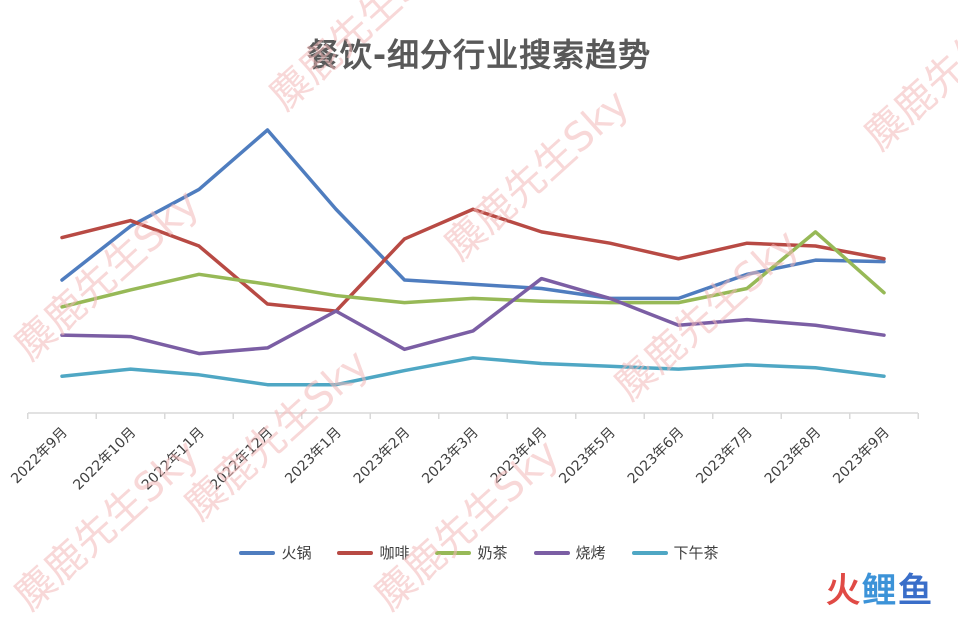  I want to click on legend-item: 烧烤, so click(569, 552).